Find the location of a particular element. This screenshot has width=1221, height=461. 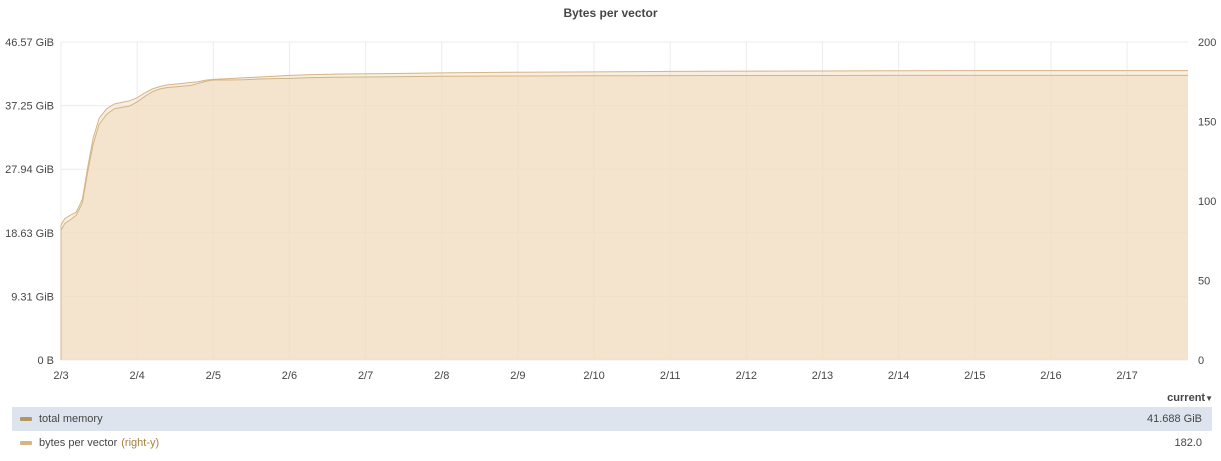

x-tick-label: 2/10 is located at coordinates (593, 376).